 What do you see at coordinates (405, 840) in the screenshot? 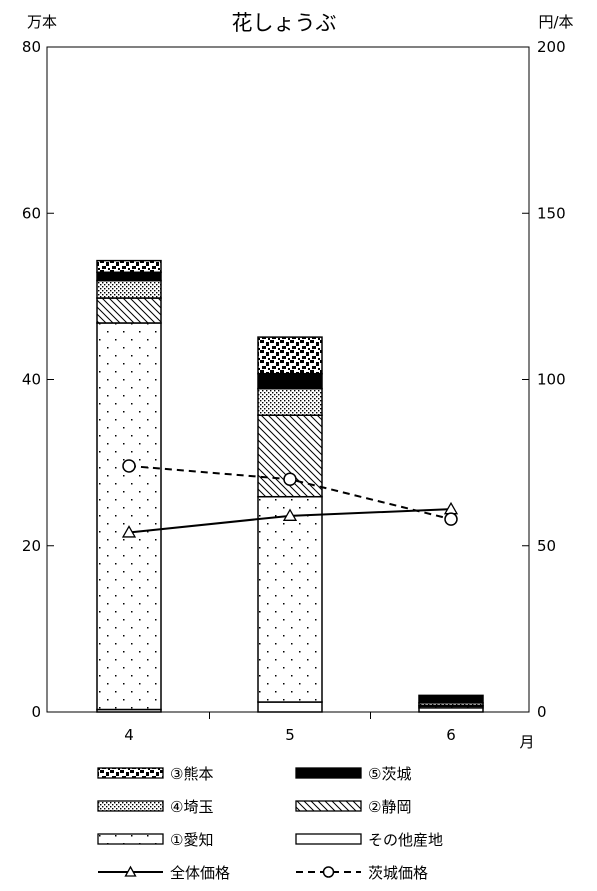
I see `legend-label: その他産地` at bounding box center [405, 840].